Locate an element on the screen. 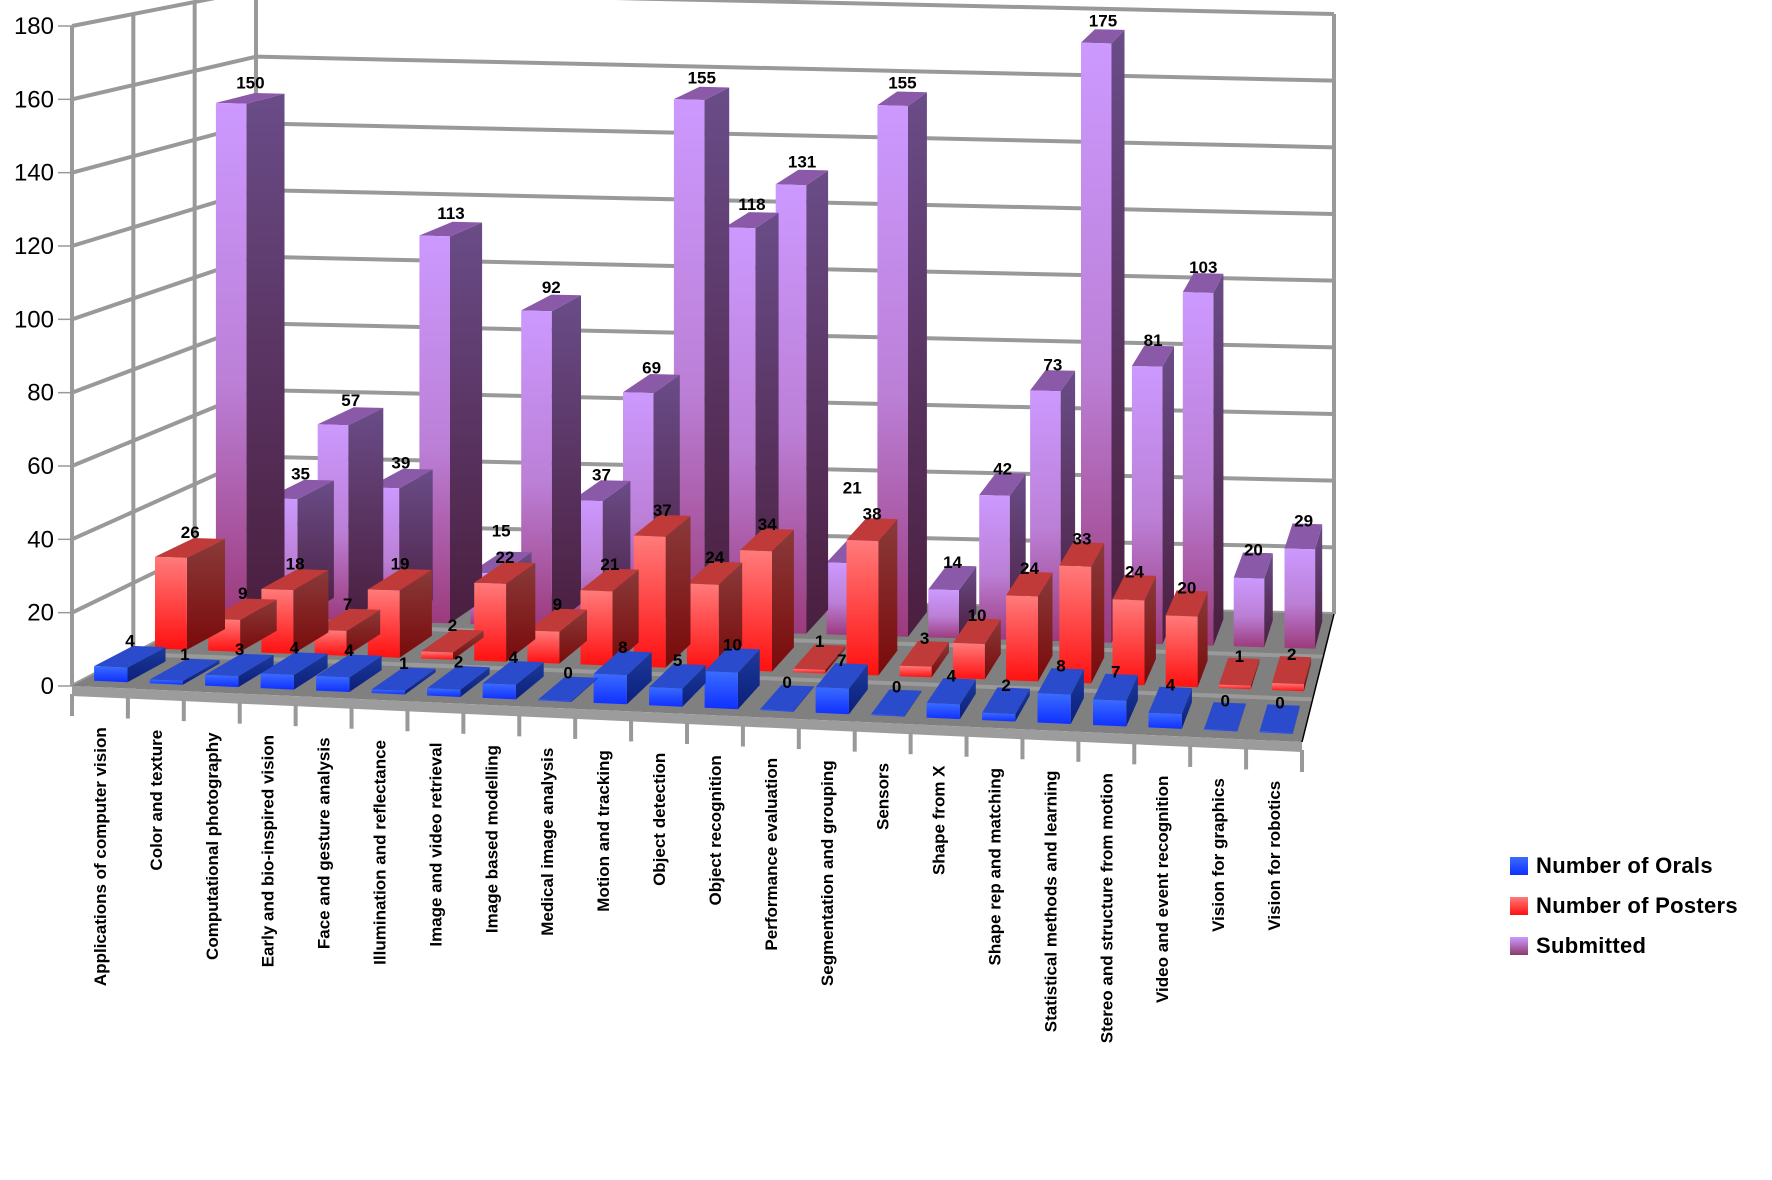 This screenshot has width=1772, height=1180. data-label-submitted-16: 73 is located at coordinates (1052, 365).